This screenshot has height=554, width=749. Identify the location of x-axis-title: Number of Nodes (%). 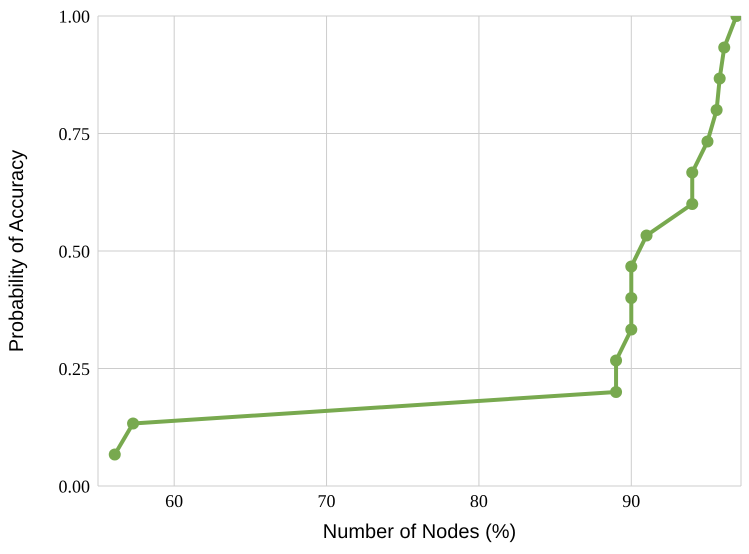
(419, 532).